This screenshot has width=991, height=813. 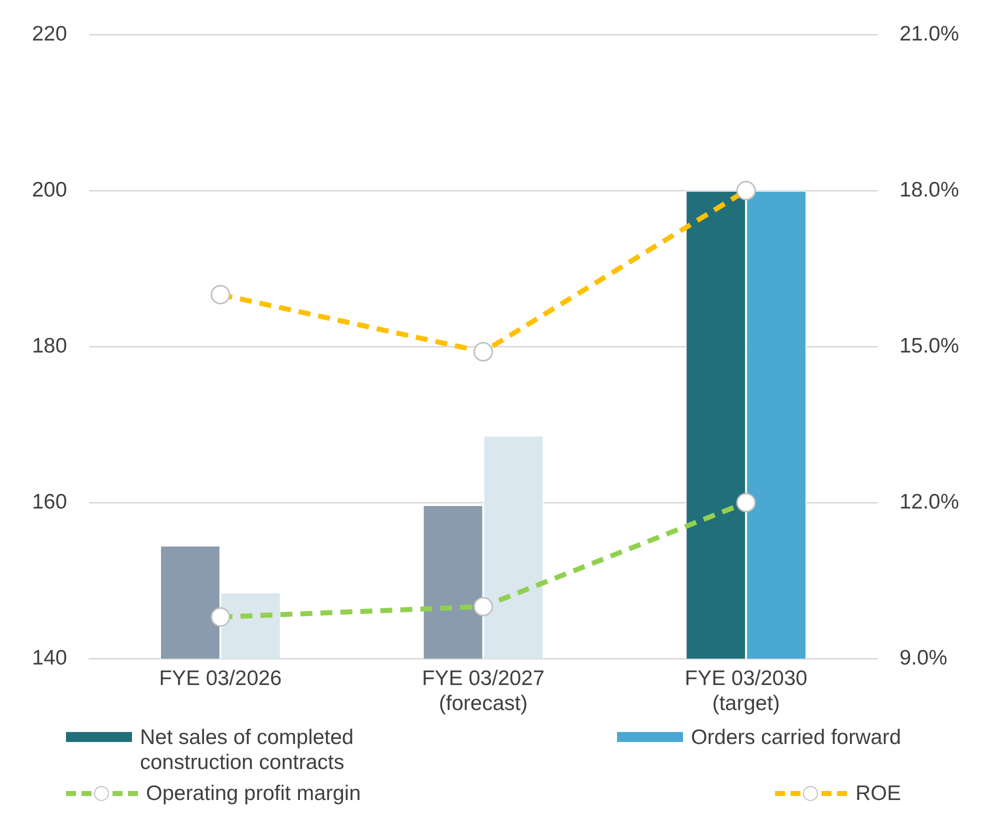 What do you see at coordinates (795, 737) in the screenshot?
I see `legend-label: Orders carried forward` at bounding box center [795, 737].